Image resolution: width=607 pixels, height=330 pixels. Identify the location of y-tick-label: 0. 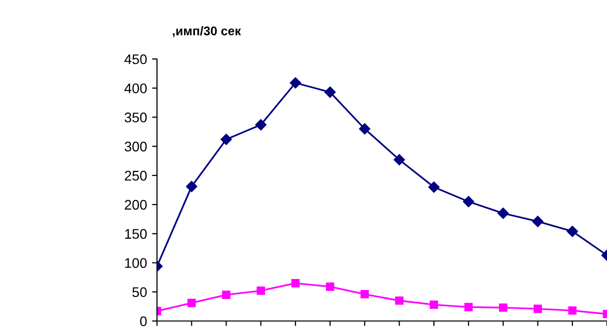
(143, 321).